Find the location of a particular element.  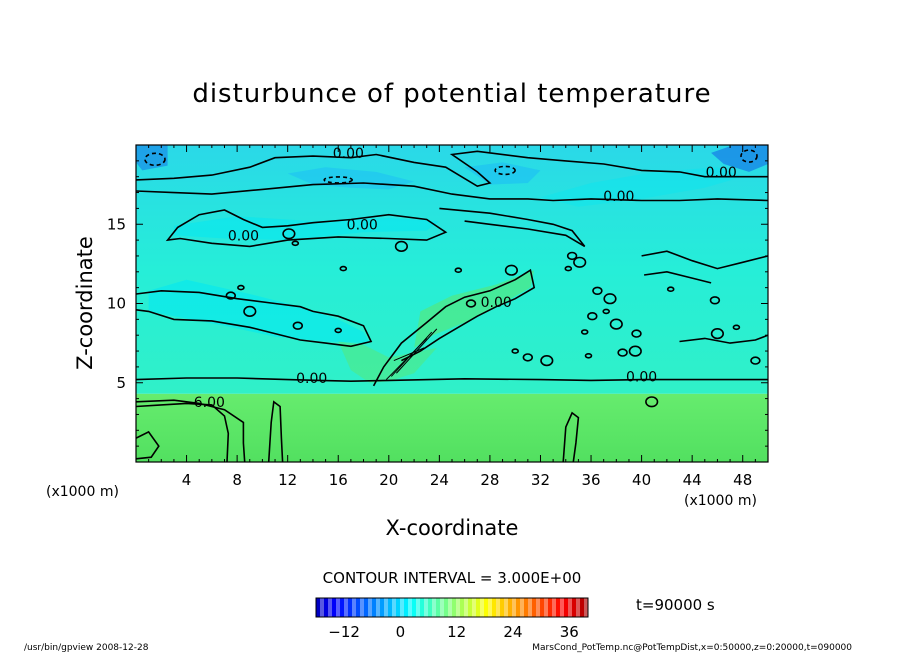

x-axis-label: X-coordinate is located at coordinates (452, 528).